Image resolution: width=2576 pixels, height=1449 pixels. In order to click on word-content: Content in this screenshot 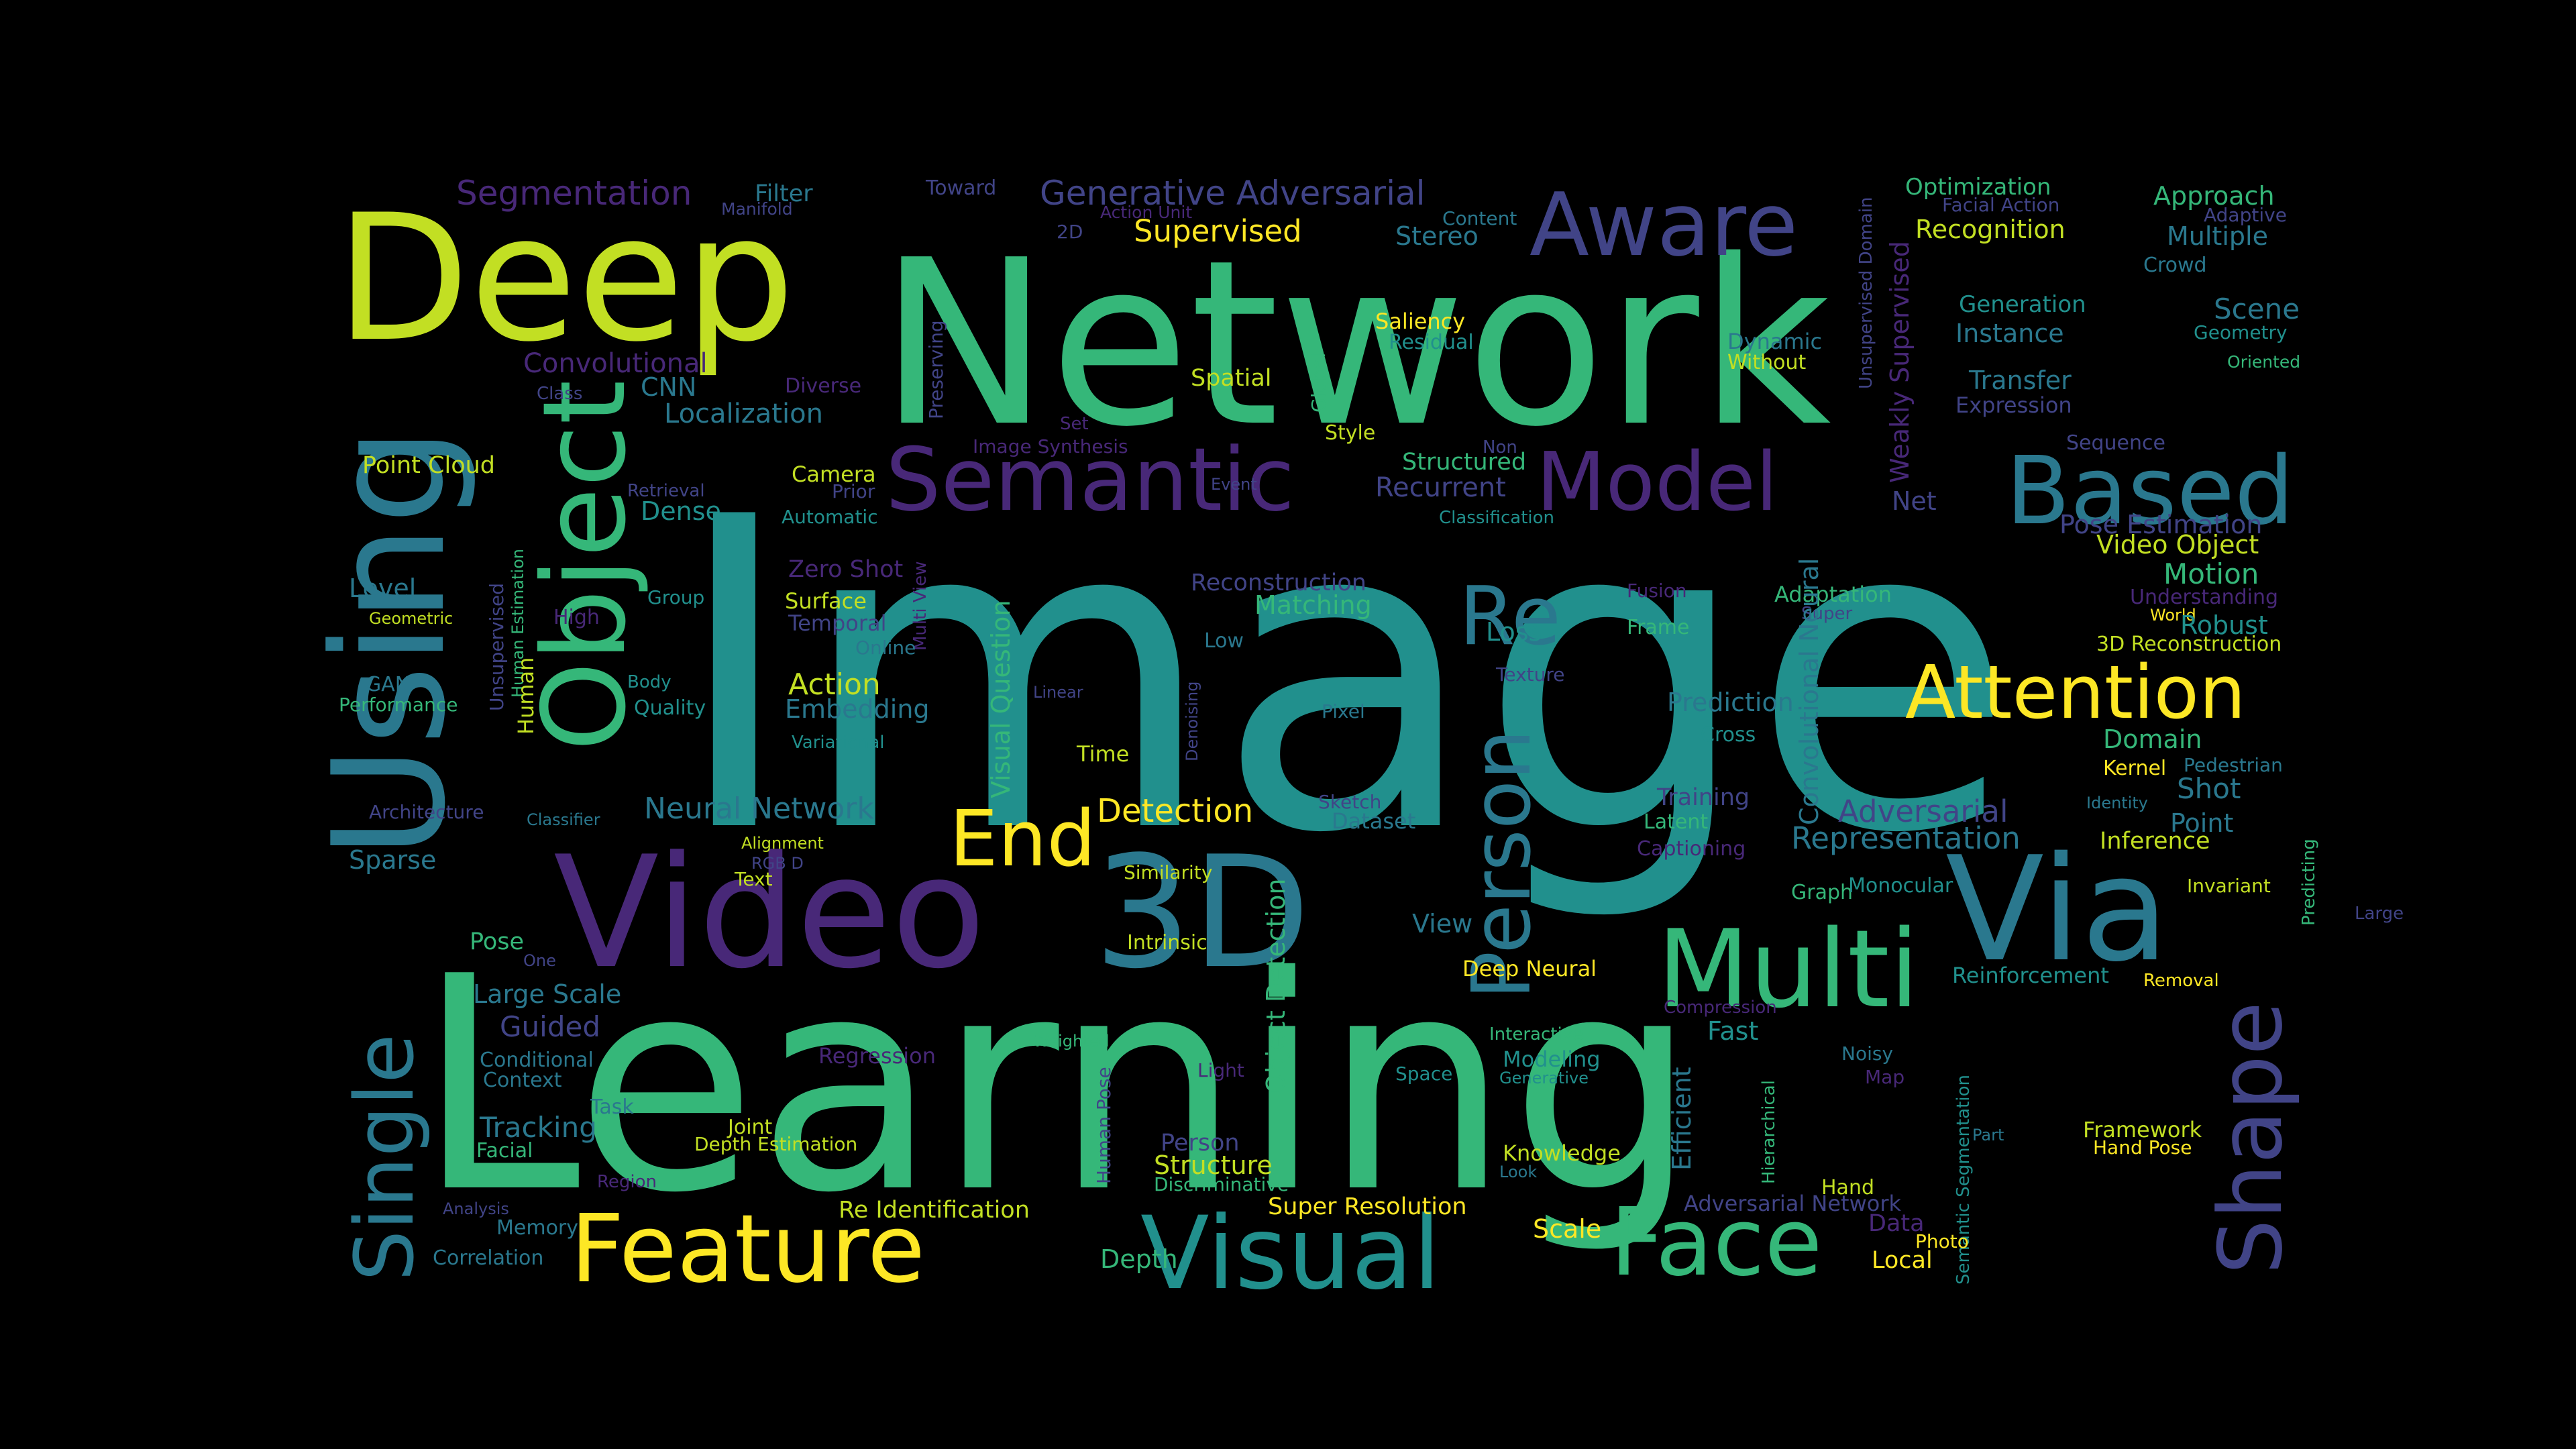, I will do `click(1479, 218)`.